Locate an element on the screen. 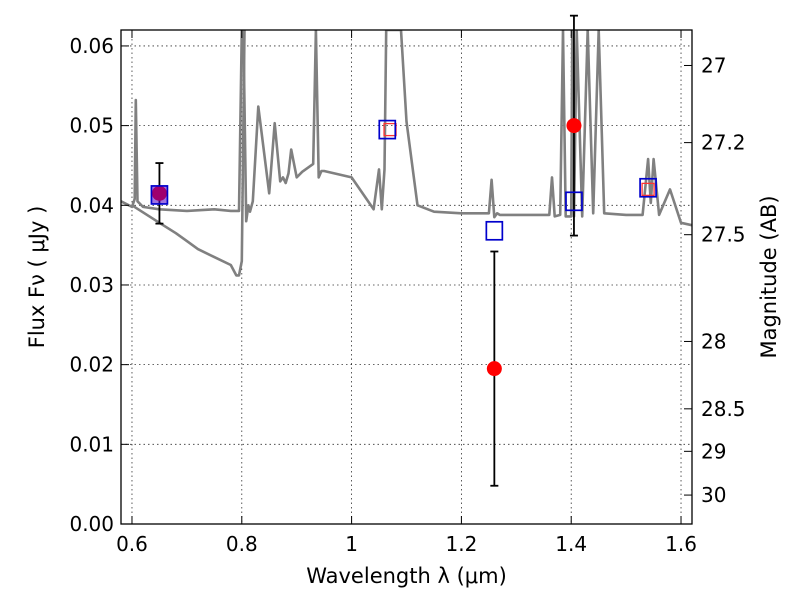 This screenshot has width=800, height=600. y-tick-label: 0.02 is located at coordinates (91, 365).